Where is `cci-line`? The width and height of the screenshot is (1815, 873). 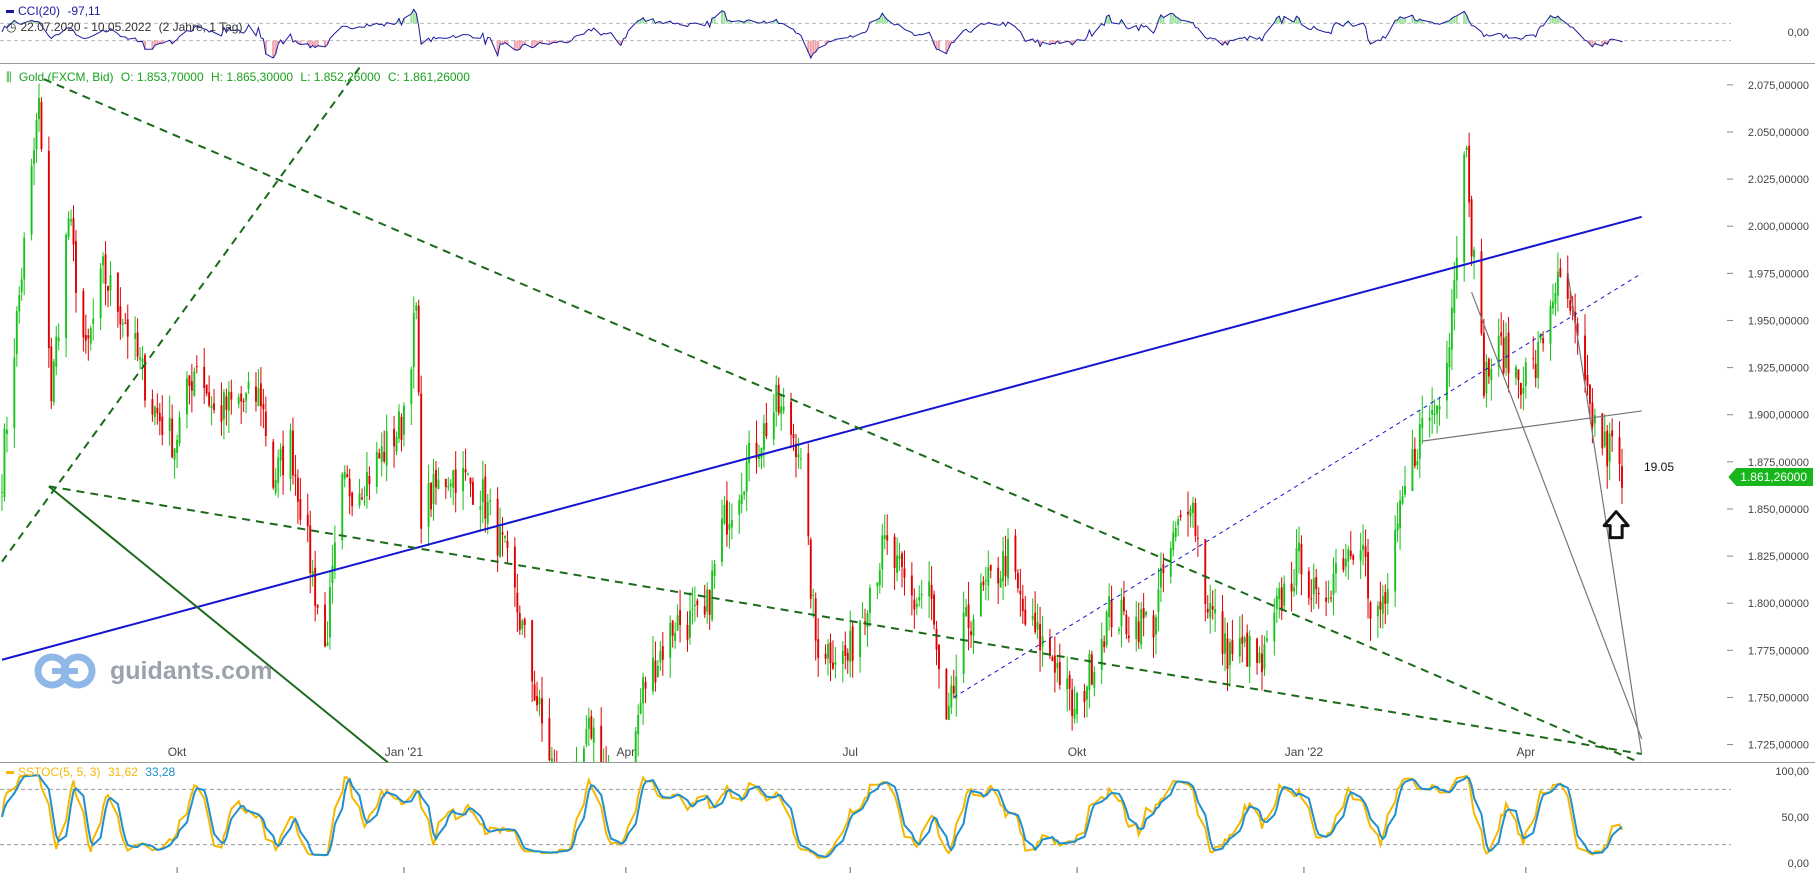 cci-line is located at coordinates (812, 34).